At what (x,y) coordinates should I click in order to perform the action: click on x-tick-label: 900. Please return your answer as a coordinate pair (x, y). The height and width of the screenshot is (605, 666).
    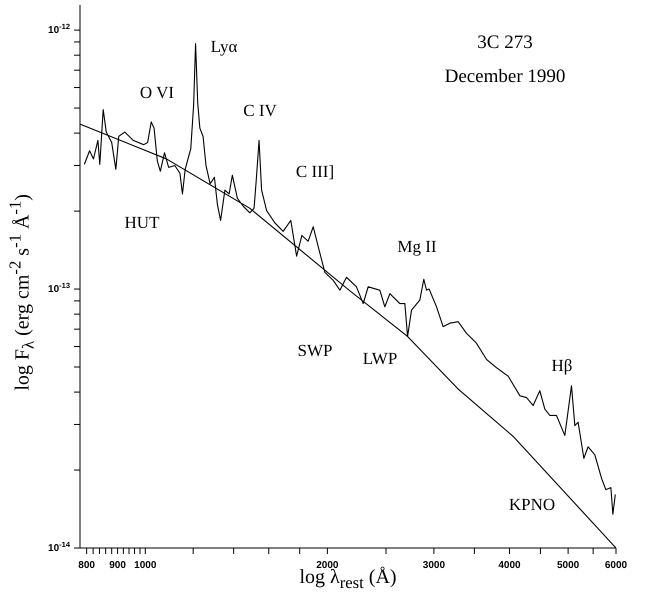
    Looking at the image, I should click on (117, 565).